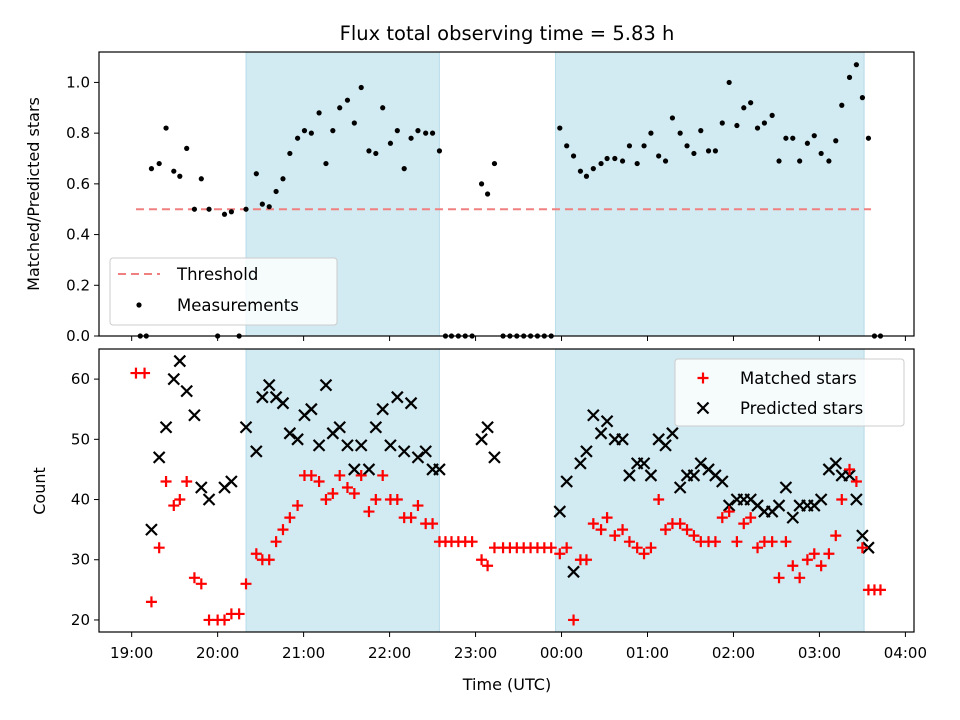  Describe the element at coordinates (78, 82) in the screenshot. I see `y-tick-label: 1.0` at that location.